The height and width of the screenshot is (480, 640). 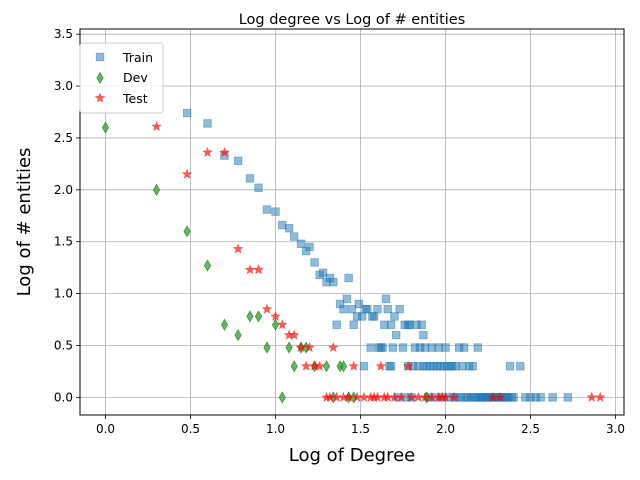 What do you see at coordinates (445, 429) in the screenshot?
I see `x-tick-label: 2.0` at bounding box center [445, 429].